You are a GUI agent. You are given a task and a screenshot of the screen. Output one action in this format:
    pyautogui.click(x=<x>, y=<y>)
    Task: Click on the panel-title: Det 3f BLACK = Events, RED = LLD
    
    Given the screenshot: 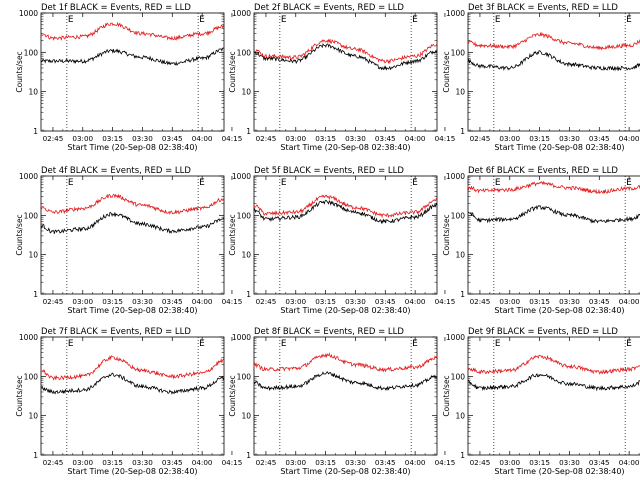 What is the action you would take?
    pyautogui.click(x=543, y=8)
    